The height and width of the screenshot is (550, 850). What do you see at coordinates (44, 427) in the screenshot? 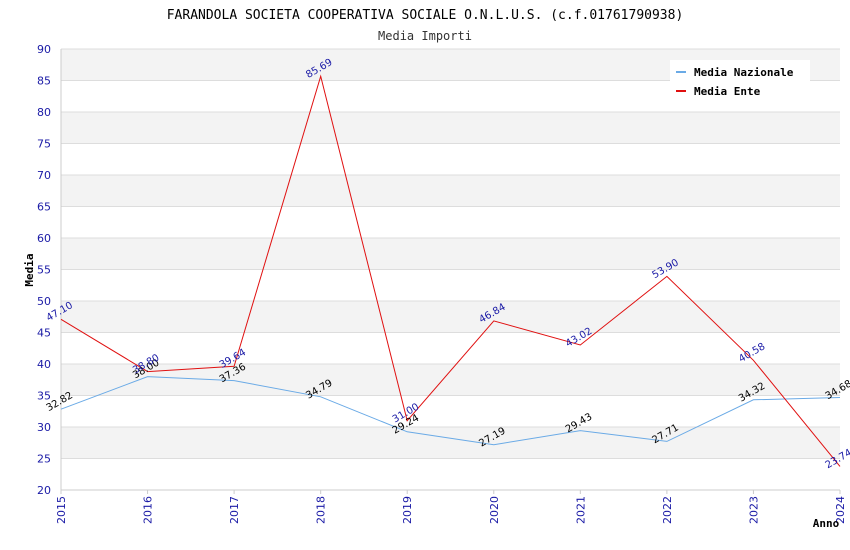
I see `y-tick-label: 30` at bounding box center [44, 427].